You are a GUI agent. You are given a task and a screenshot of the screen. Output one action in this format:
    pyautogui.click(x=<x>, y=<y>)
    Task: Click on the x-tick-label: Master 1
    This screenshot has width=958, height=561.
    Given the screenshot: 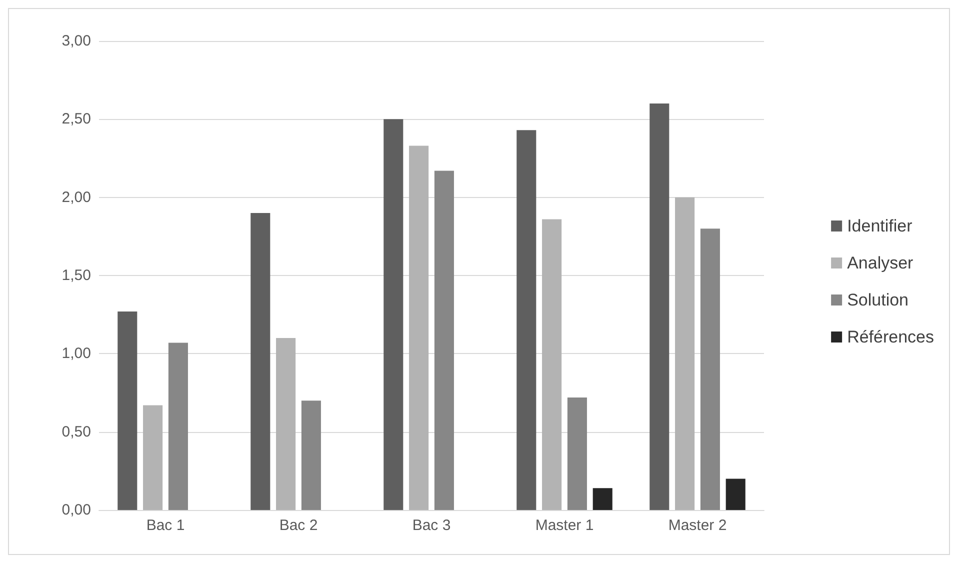 What is the action you would take?
    pyautogui.click(x=564, y=525)
    